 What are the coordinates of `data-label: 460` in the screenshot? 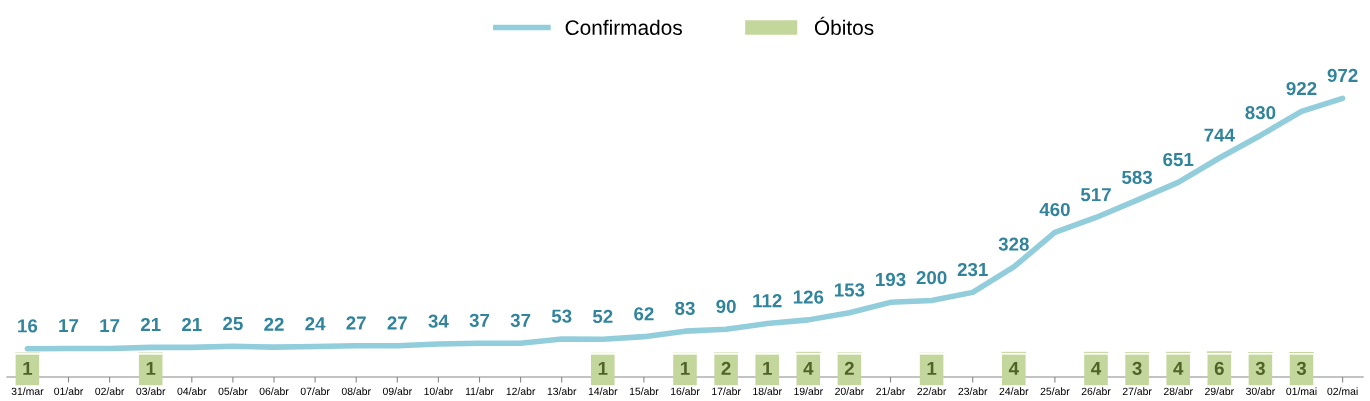 It's located at (1054, 209).